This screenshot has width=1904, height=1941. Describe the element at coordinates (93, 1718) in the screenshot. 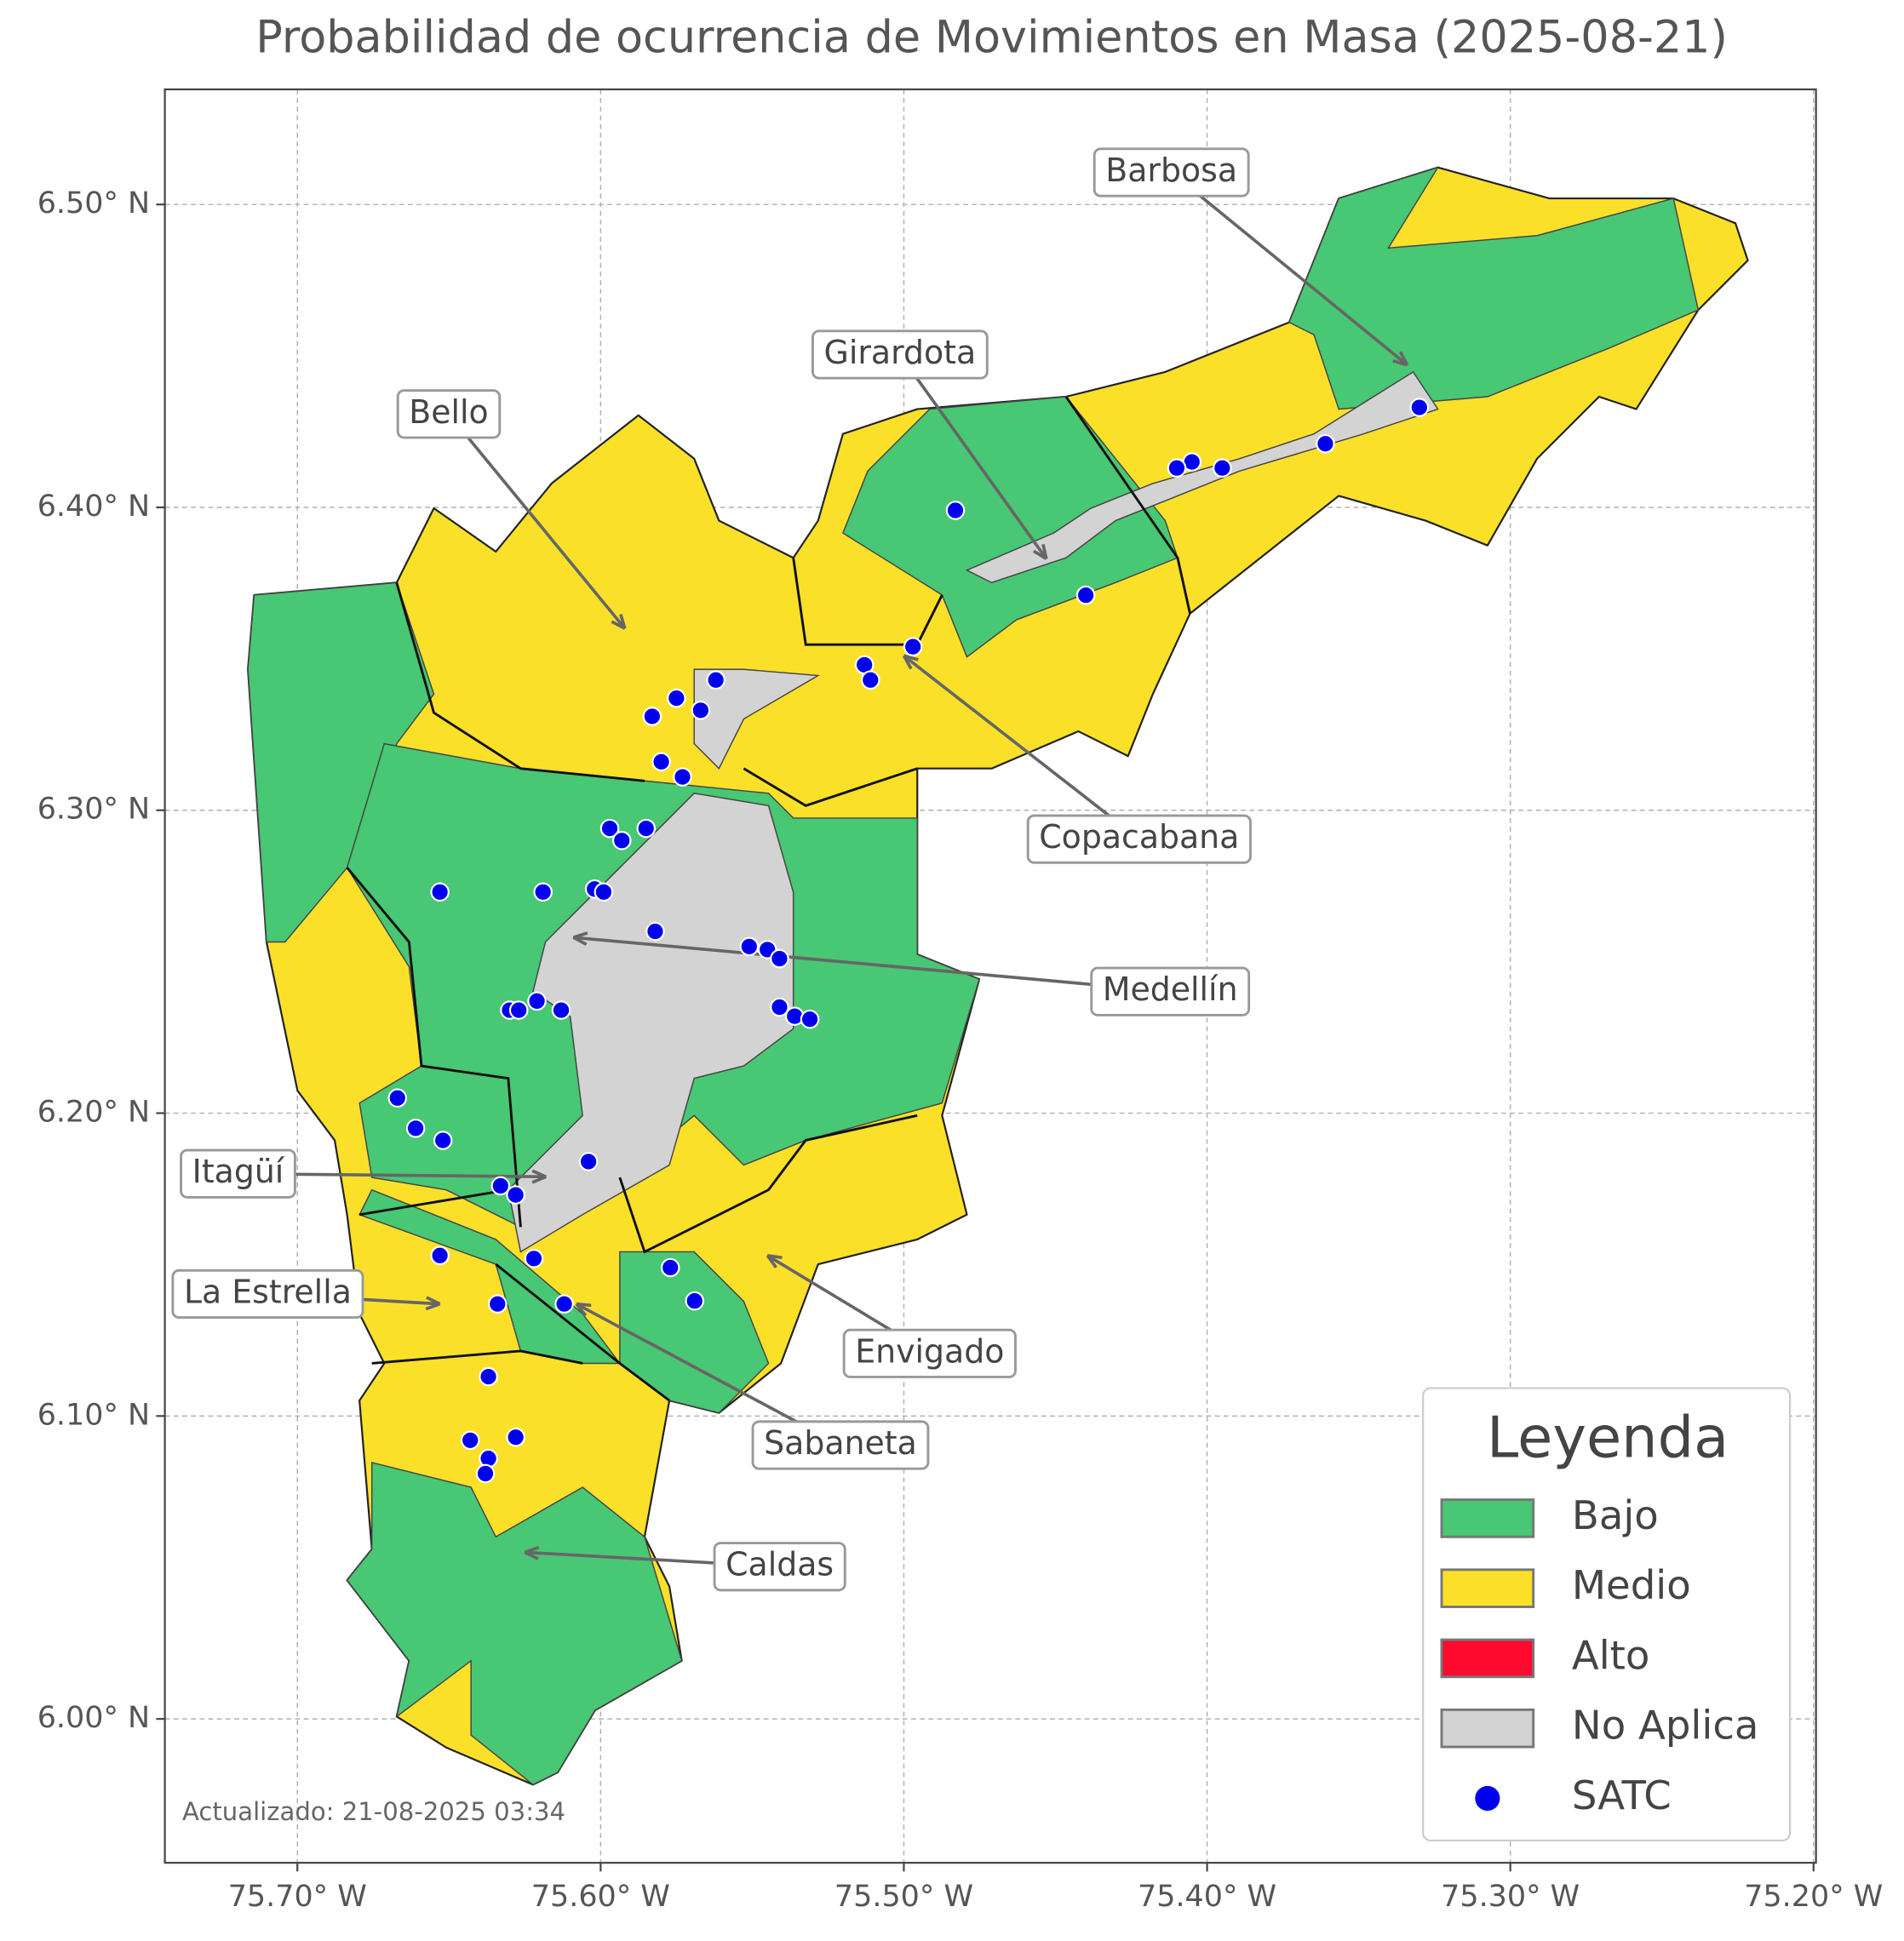

I see `y-tick-label: 6.00° N` at that location.